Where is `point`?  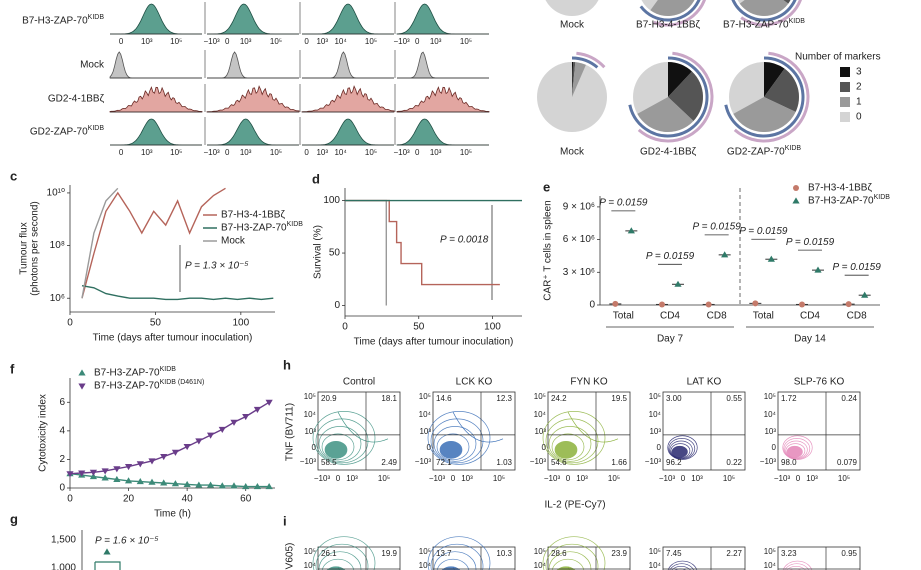 point is located at coordinates (107, 551).